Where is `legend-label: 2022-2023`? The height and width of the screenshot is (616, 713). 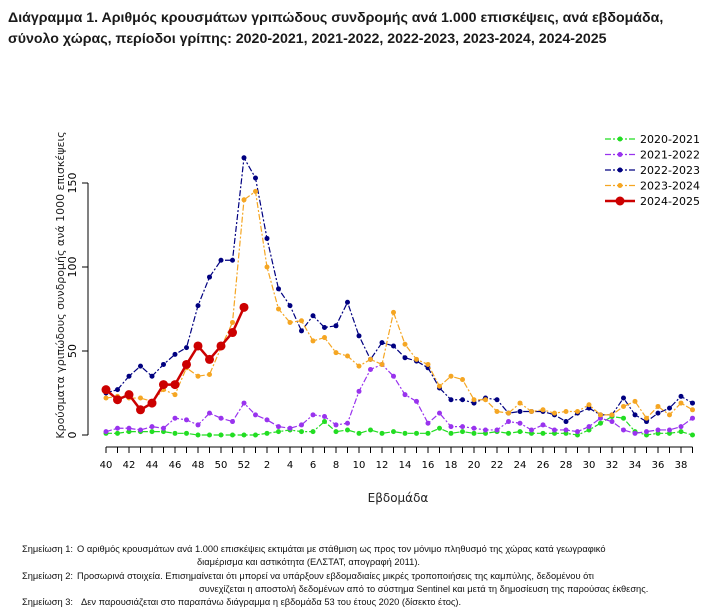 legend-label: 2022-2023 is located at coordinates (670, 170).